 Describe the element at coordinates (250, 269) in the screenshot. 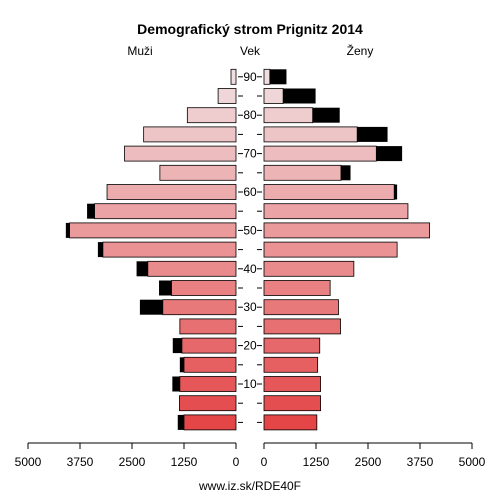

I see `age-tick-label: 40` at that location.